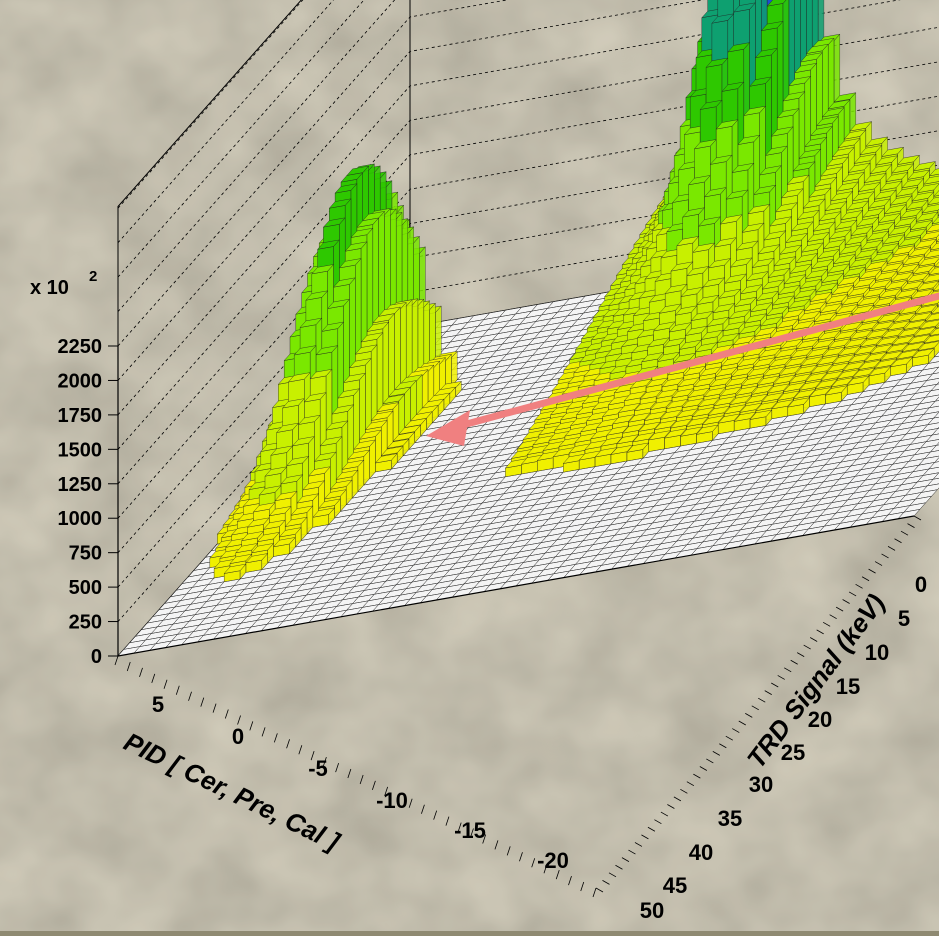  What do you see at coordinates (652, 910) in the screenshot?
I see `y-tick-label: 50` at bounding box center [652, 910].